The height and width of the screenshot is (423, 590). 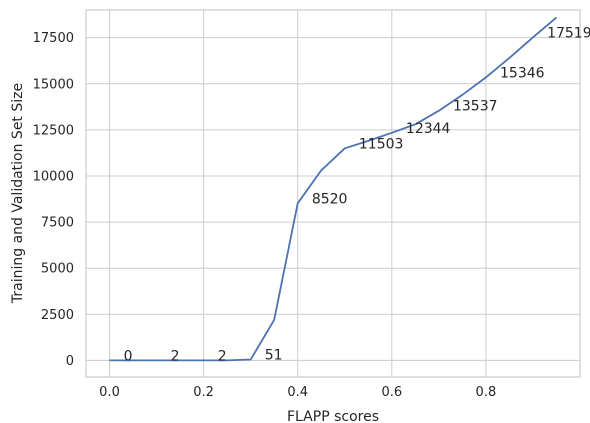 What do you see at coordinates (333, 416) in the screenshot?
I see `x-axis-label: FLAPP scores` at bounding box center [333, 416].